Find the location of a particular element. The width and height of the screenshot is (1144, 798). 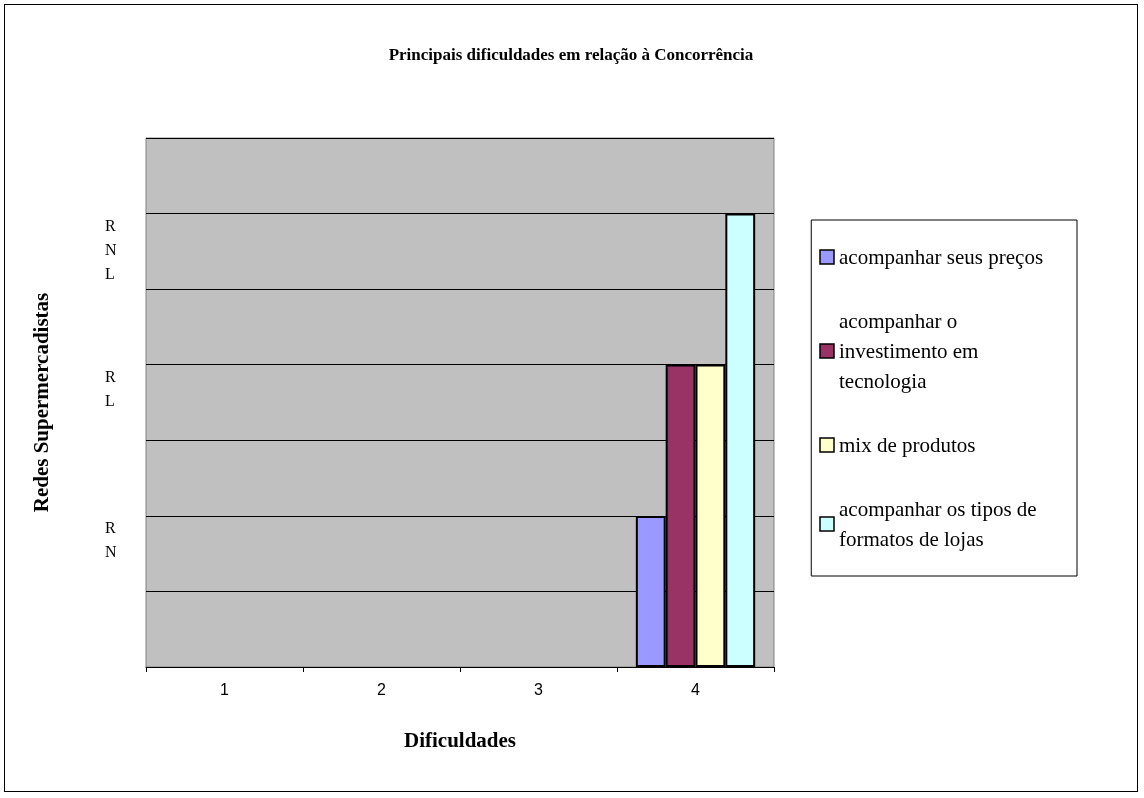

text: RL is located at coordinates (110, 389).